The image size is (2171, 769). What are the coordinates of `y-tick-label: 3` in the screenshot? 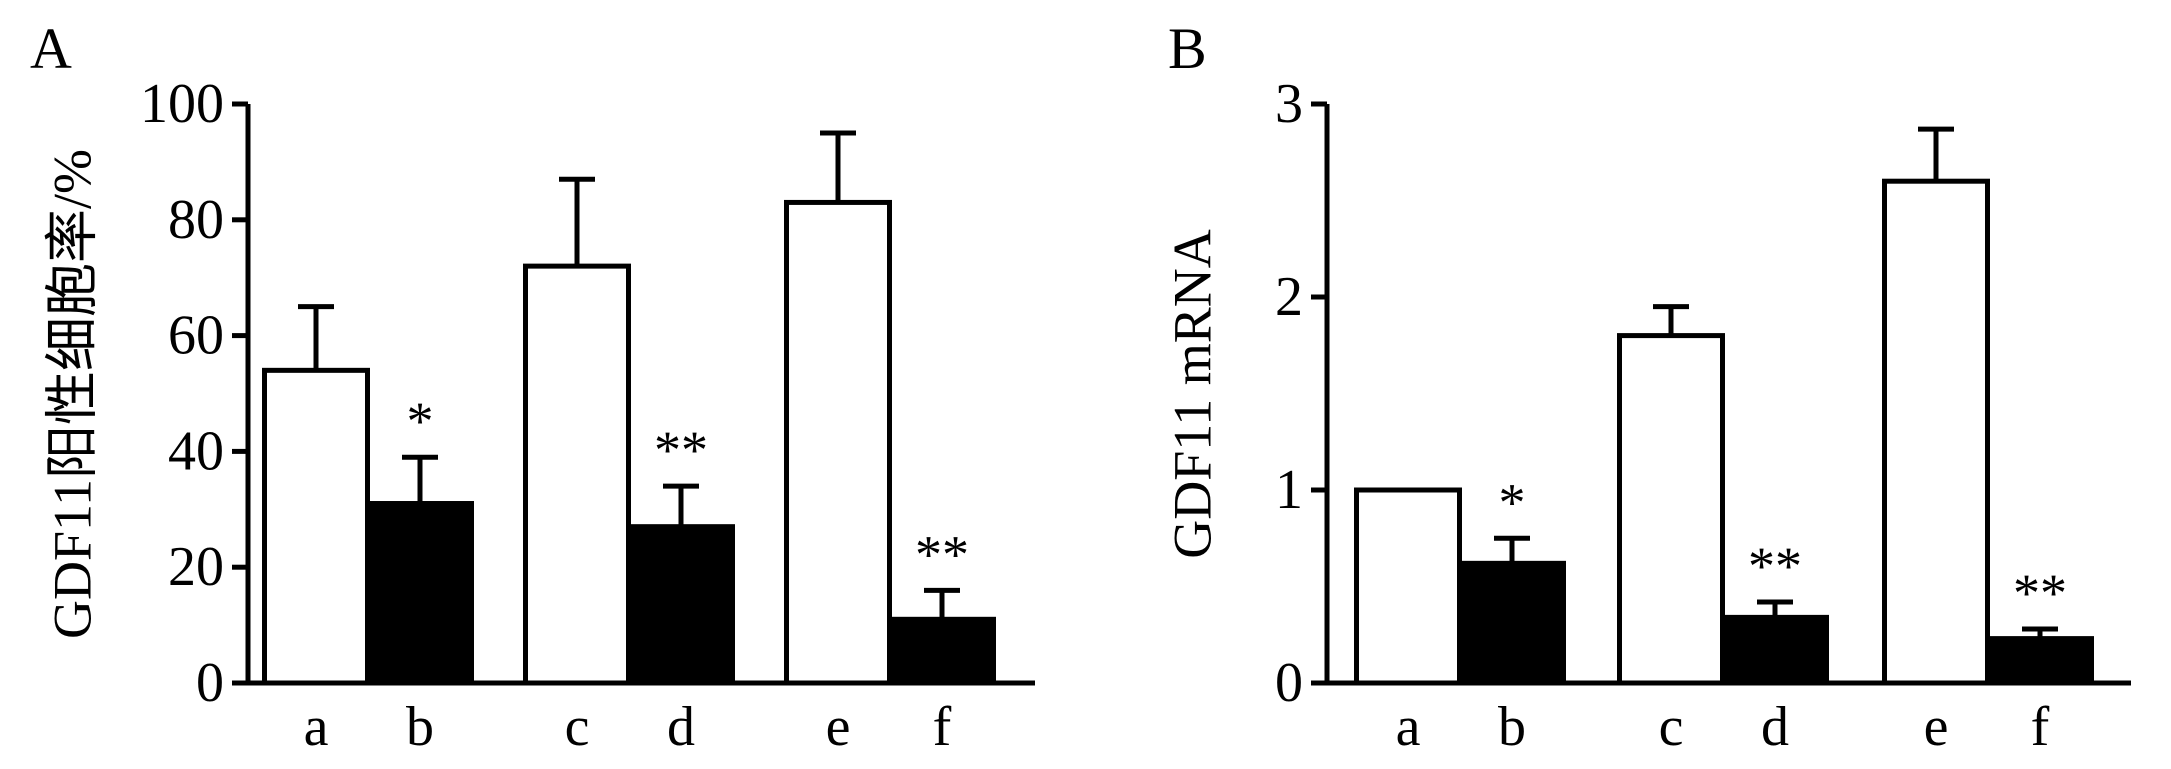 It's located at (1289, 104).